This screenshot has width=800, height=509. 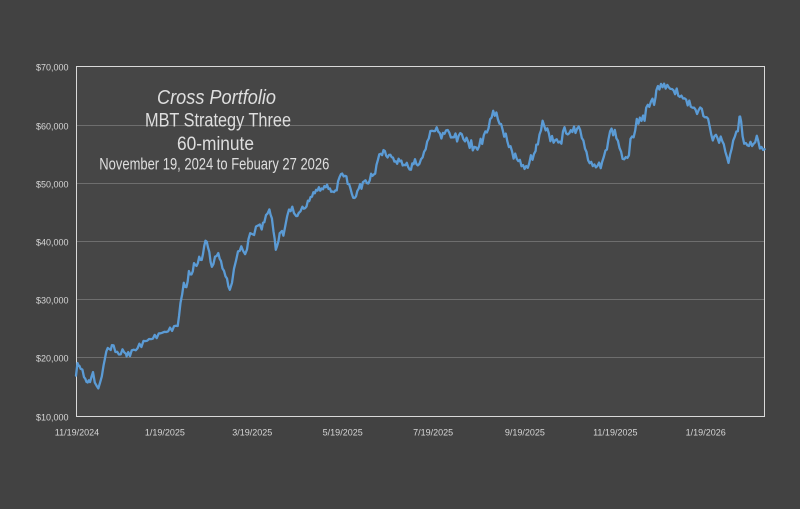 What do you see at coordinates (52, 301) in the screenshot?
I see `svg-text: $30,000` at bounding box center [52, 301].